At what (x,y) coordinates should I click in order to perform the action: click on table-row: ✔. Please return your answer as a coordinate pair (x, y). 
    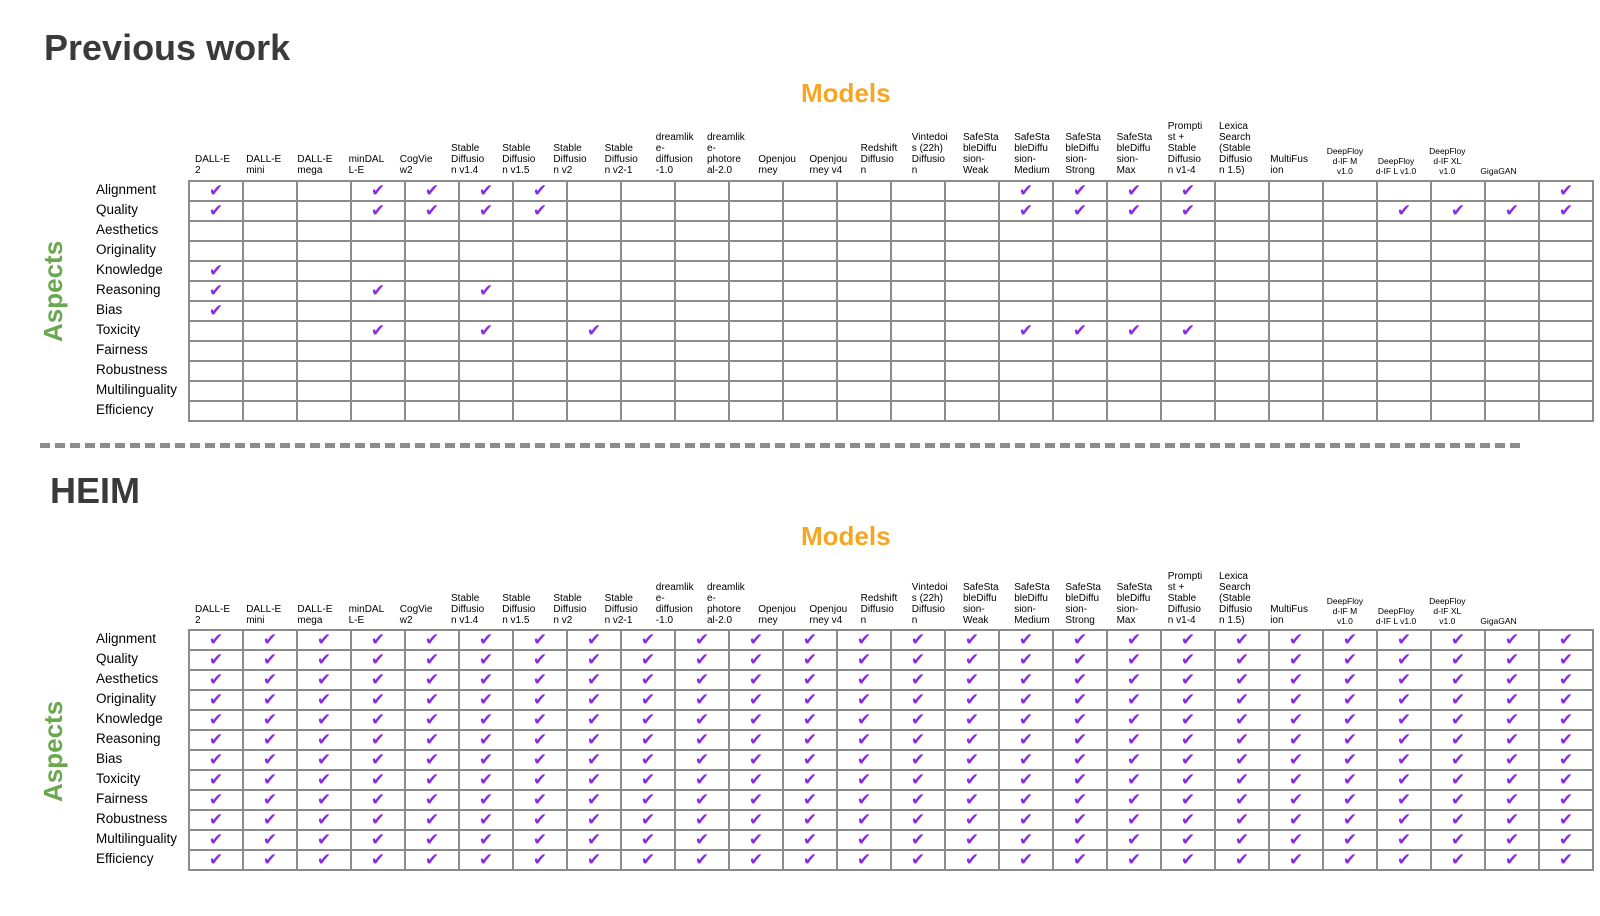
    Looking at the image, I should click on (891, 311).